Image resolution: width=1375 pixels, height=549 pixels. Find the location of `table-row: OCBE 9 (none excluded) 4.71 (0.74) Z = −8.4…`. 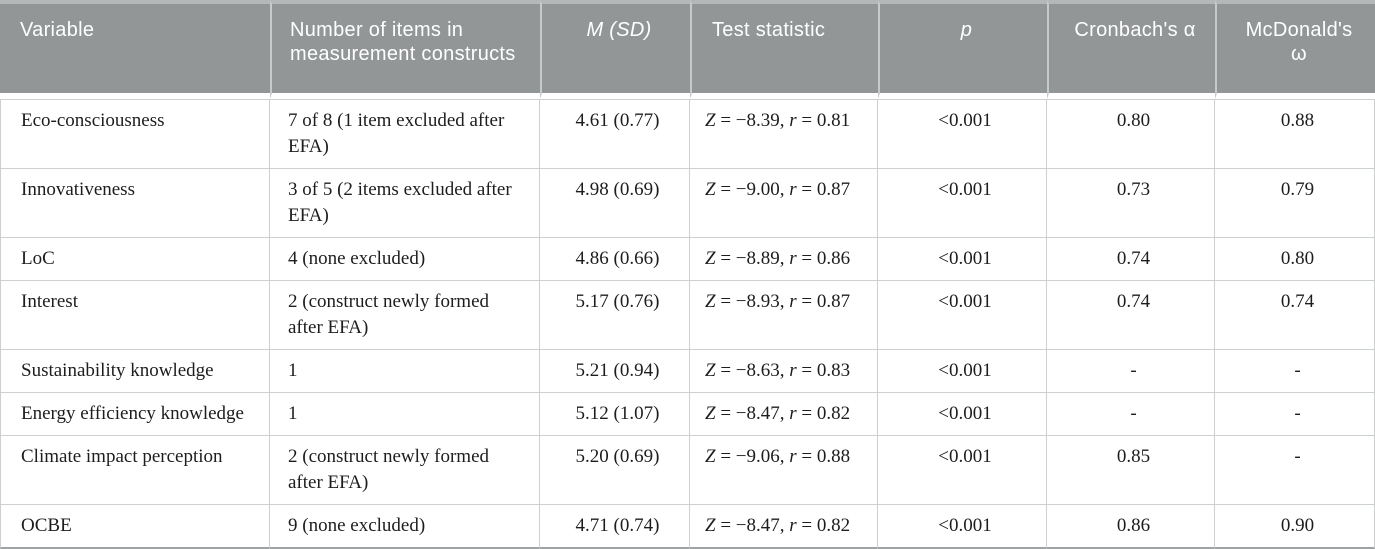

table-row: OCBE 9 (none excluded) 4.71 (0.74) Z = −8.4… is located at coordinates (687, 527).